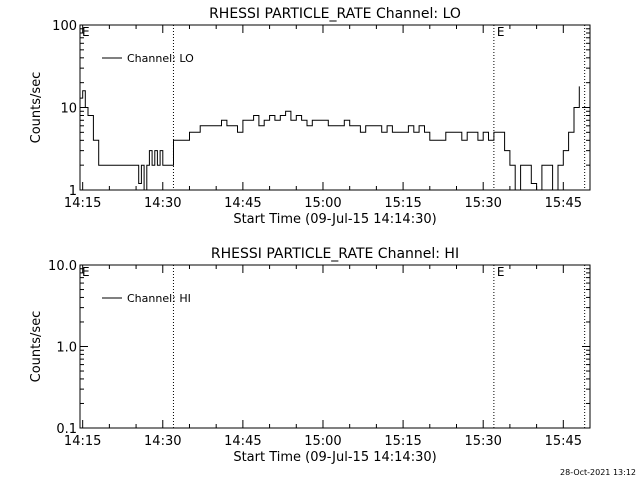  What do you see at coordinates (160, 58) in the screenshot?
I see `legend-entry: Channel: LO` at bounding box center [160, 58].